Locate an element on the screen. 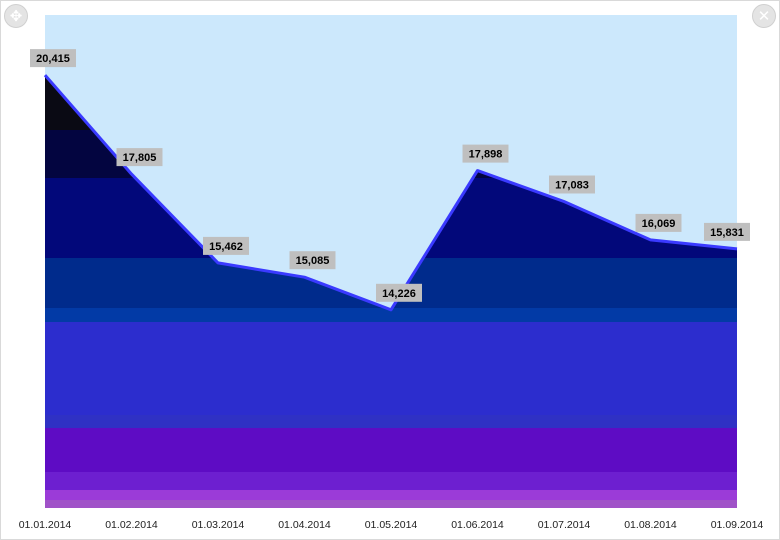  x-tick-label: 01.02.2014 is located at coordinates (131, 525).